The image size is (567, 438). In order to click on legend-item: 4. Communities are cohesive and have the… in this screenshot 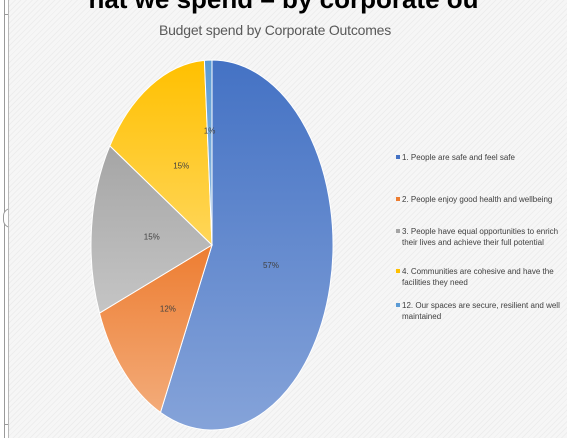, I will do `click(481, 277)`.